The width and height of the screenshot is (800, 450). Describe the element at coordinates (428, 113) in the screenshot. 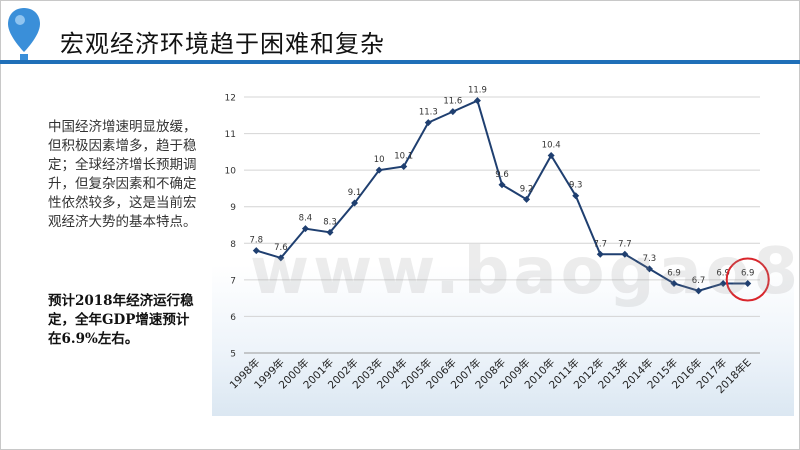

I see `data-label: 11.3` at that location.